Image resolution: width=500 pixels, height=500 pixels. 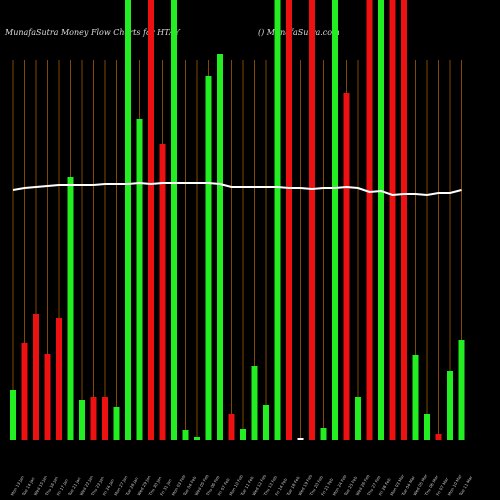 What do you see at coordinates (92, 32) in the screenshot?
I see `chart-title: MunafaSutra Money Flow Charts for HTAY` at bounding box center [92, 32].